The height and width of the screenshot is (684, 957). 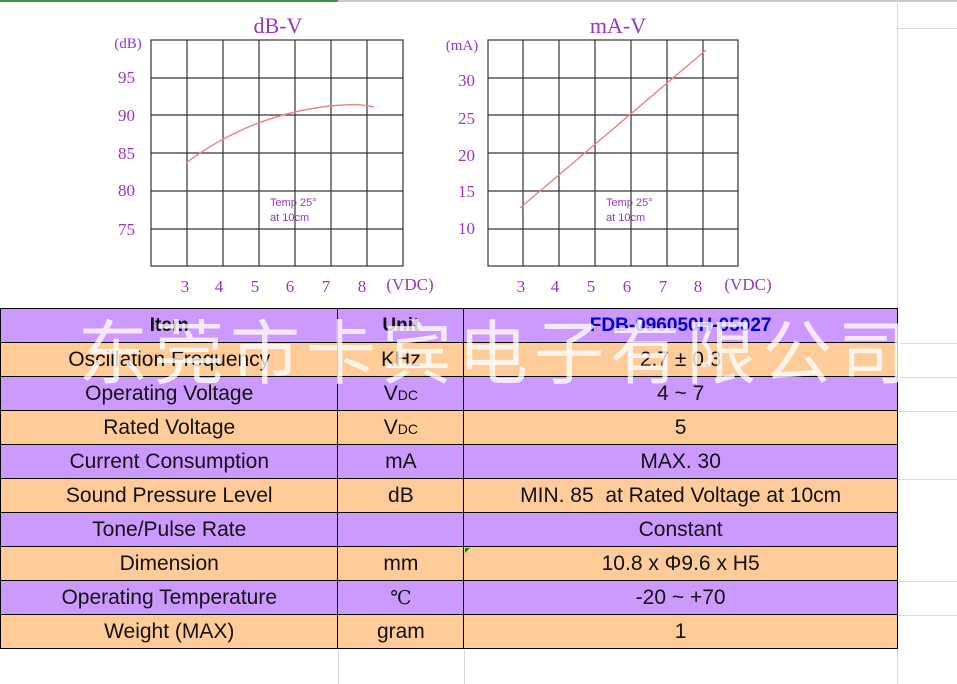 I want to click on cell-item: Tone/Pulse Rate, so click(x=169, y=529).